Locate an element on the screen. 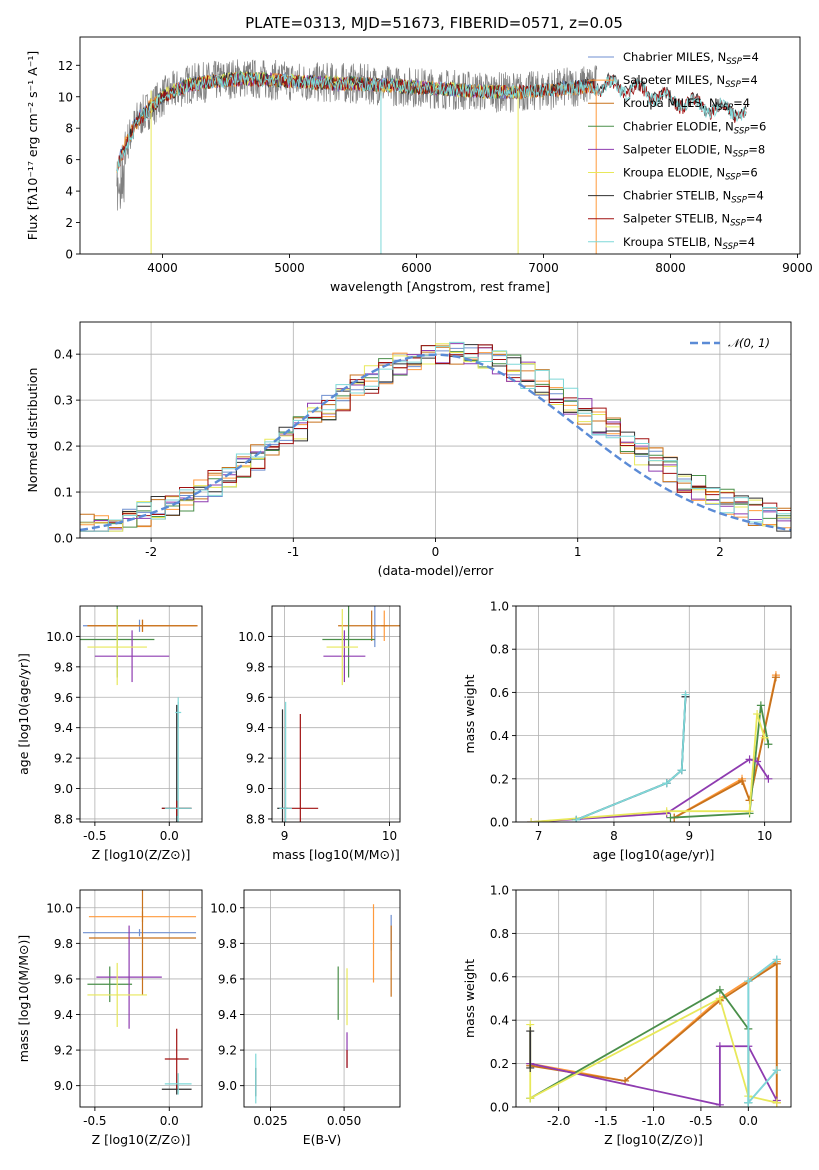 This screenshot has width=819, height=1170. y-tick-label: 12 is located at coordinates (65, 66).